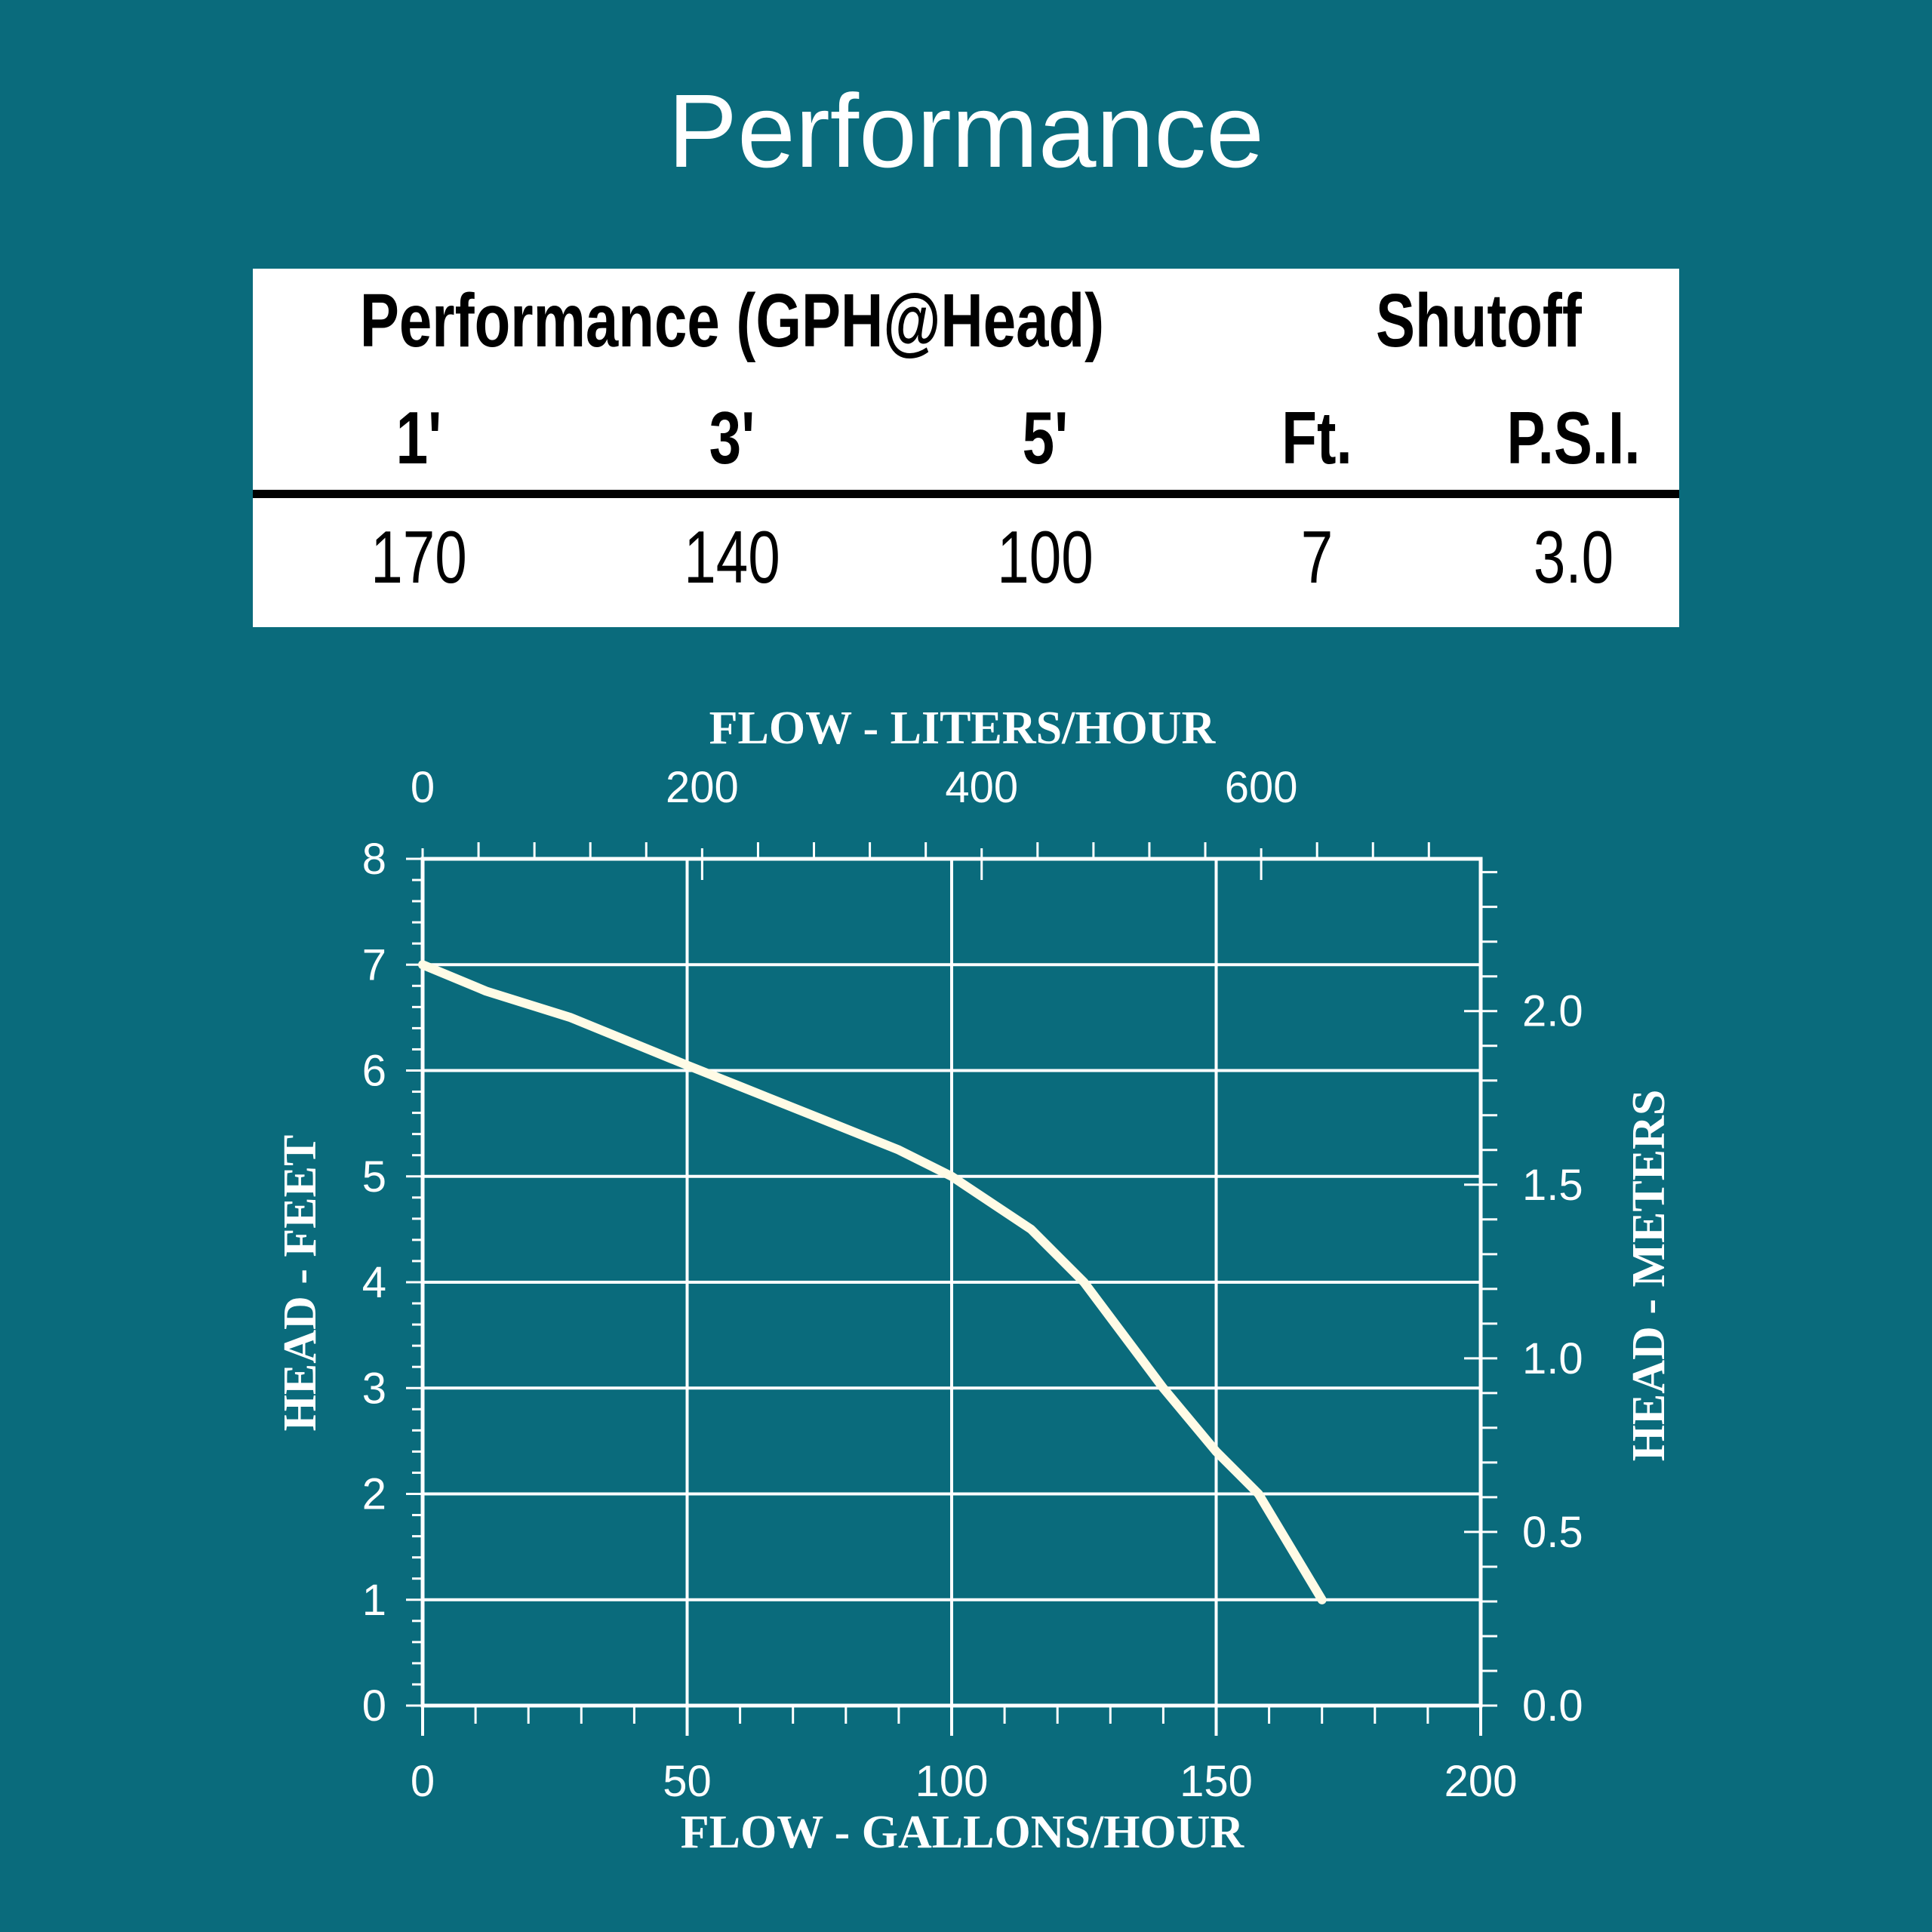 The width and height of the screenshot is (1932, 1932). What do you see at coordinates (374, 859) in the screenshot?
I see `y-tick-label: 8` at bounding box center [374, 859].